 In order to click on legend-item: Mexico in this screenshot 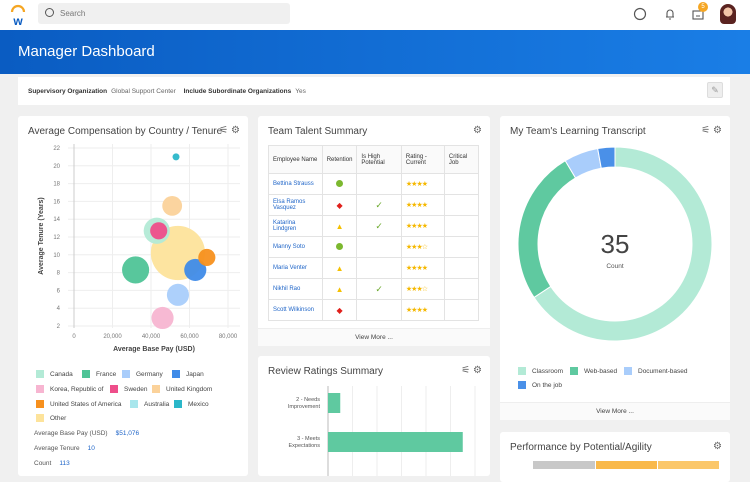, I will do `click(191, 404)`.